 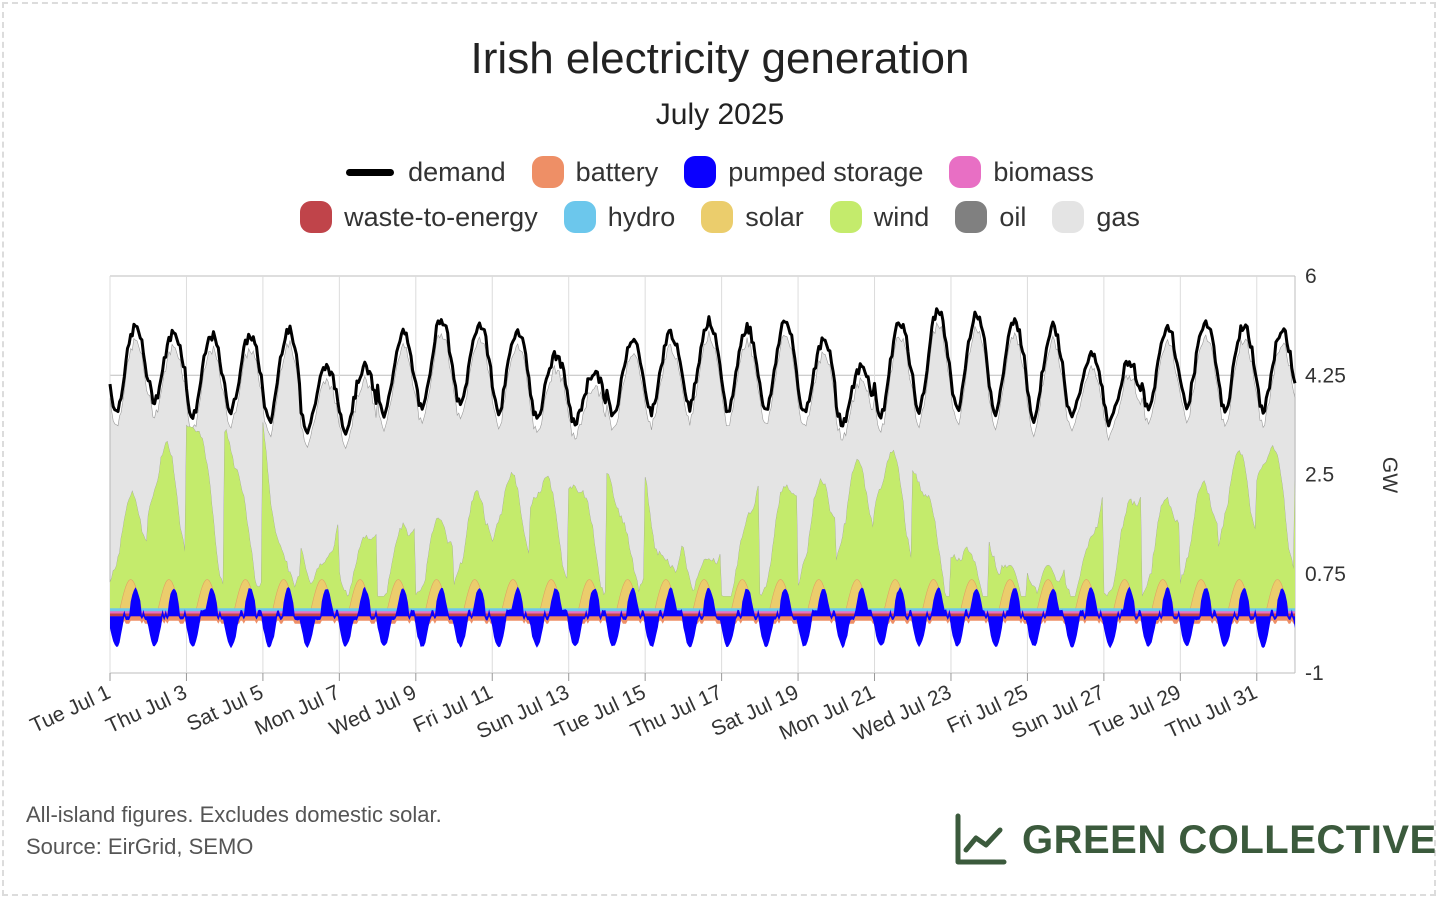 What do you see at coordinates (297, 710) in the screenshot?
I see `x-tick-label: Mon Jul 7` at bounding box center [297, 710].